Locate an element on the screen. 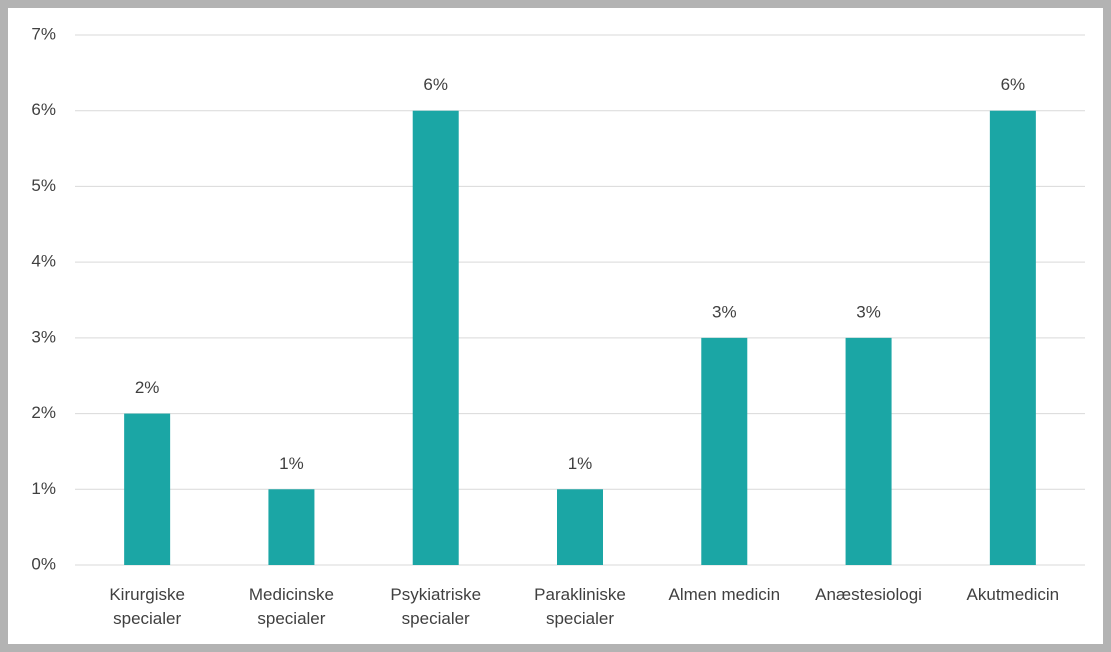 Image resolution: width=1111 pixels, height=652 pixels. x-tick-label: Psykiatriske specialer is located at coordinates (436, 606).